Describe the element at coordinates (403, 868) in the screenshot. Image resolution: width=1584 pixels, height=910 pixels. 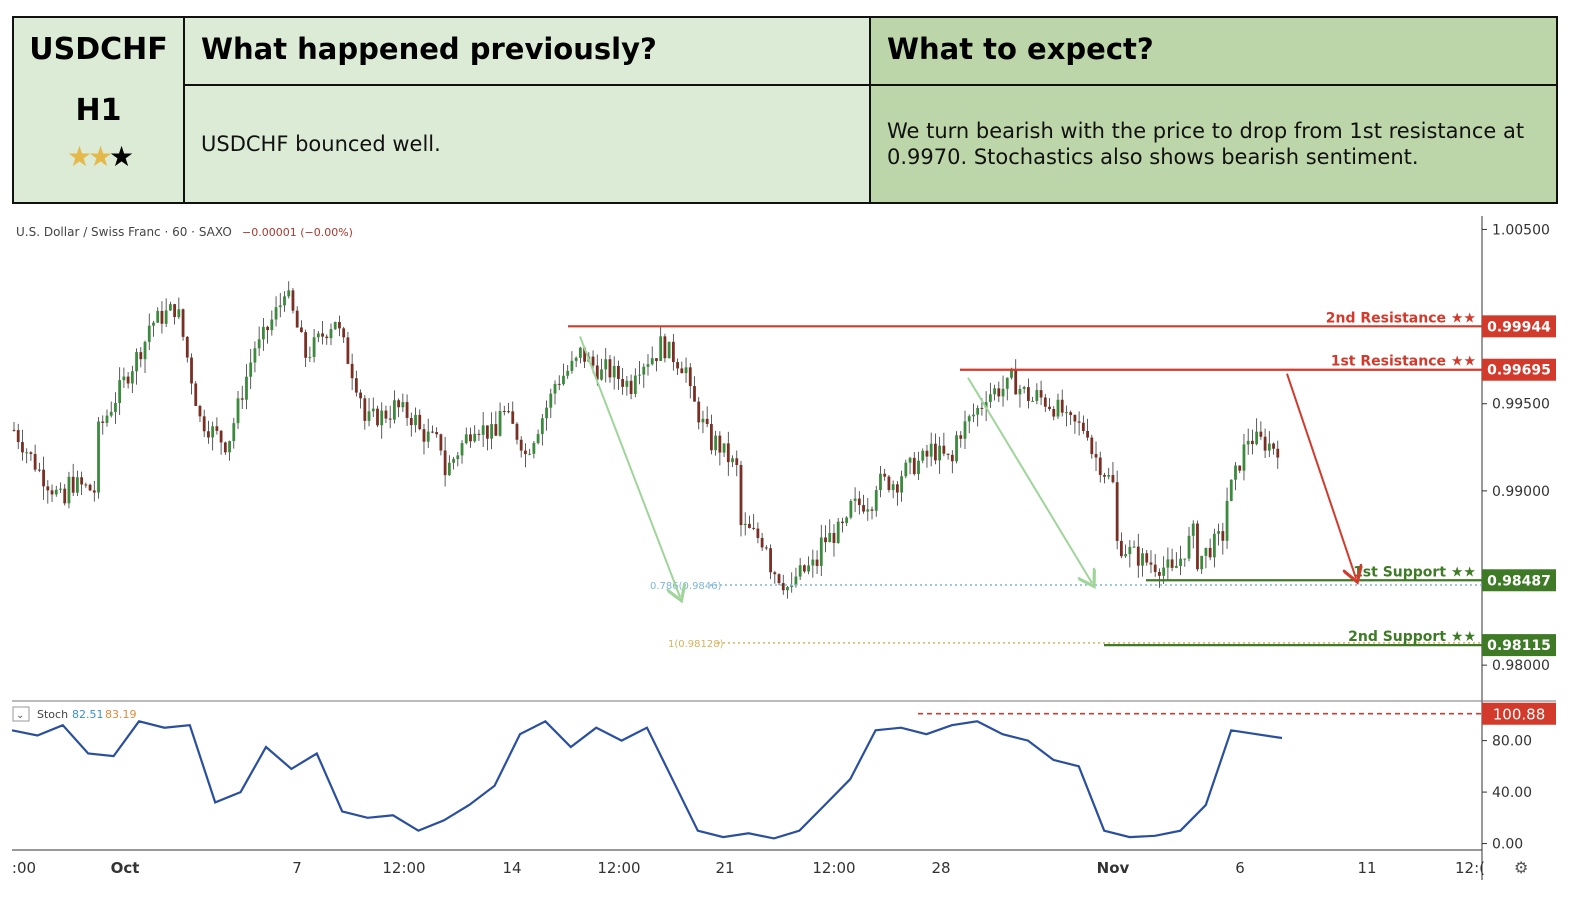
I see `time-tick-label: 12:00` at that location.